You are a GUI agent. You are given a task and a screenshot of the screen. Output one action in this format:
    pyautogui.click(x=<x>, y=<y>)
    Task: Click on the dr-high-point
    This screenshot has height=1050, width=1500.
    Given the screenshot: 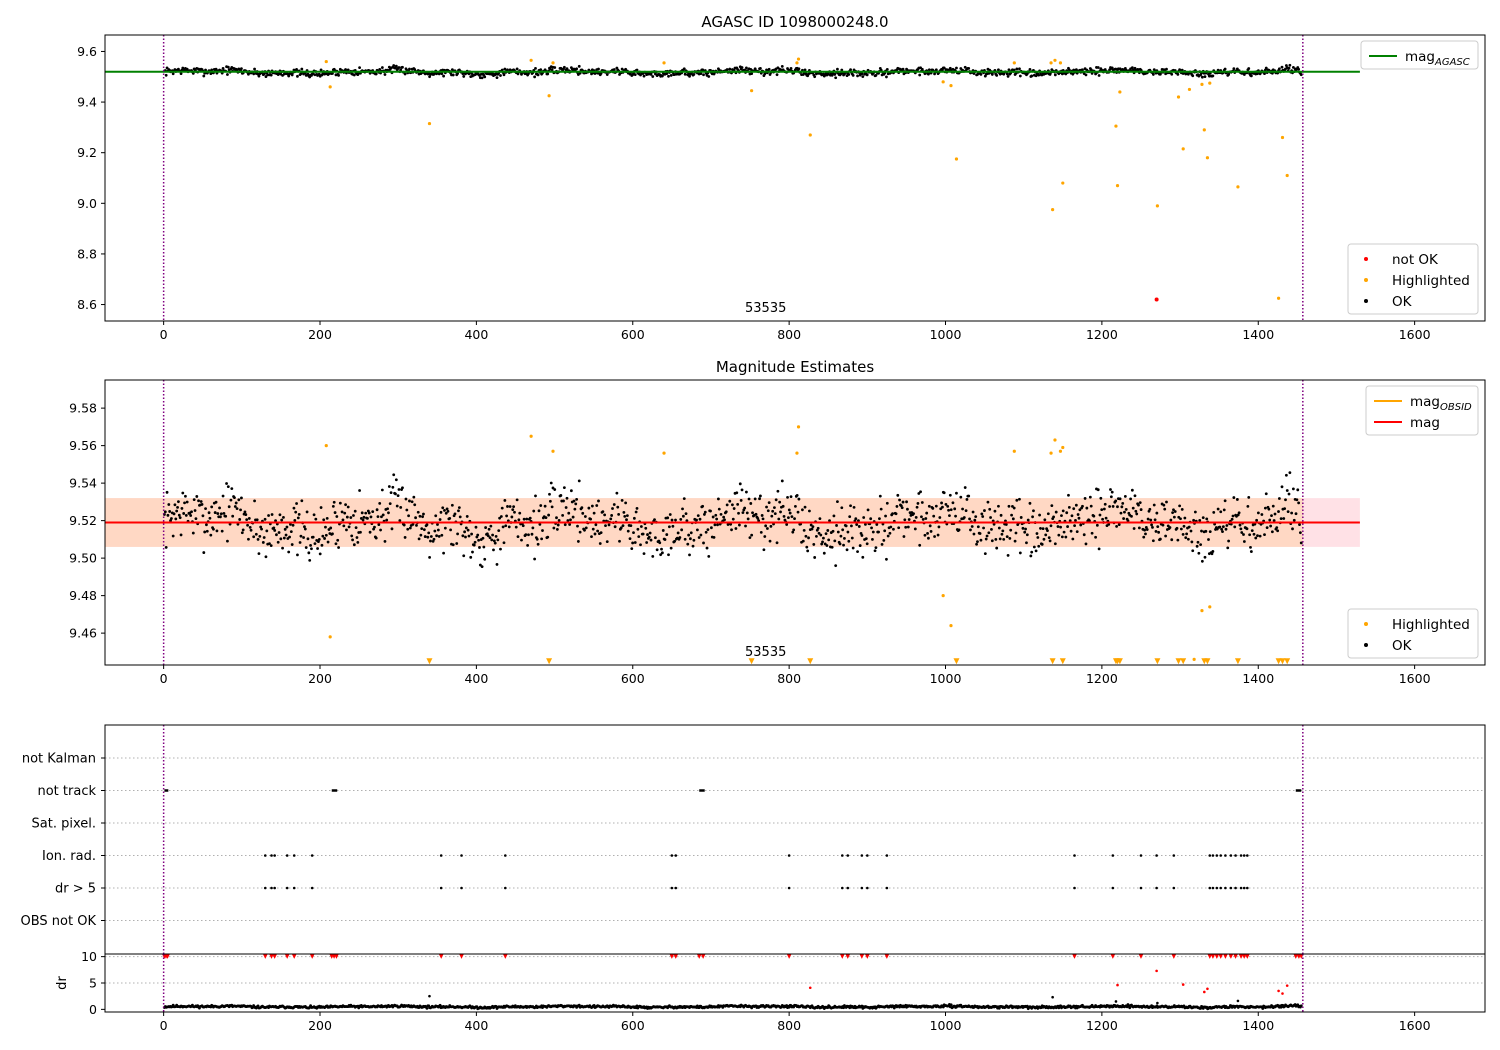 What is the action you would take?
    pyautogui.click(x=1183, y=984)
    